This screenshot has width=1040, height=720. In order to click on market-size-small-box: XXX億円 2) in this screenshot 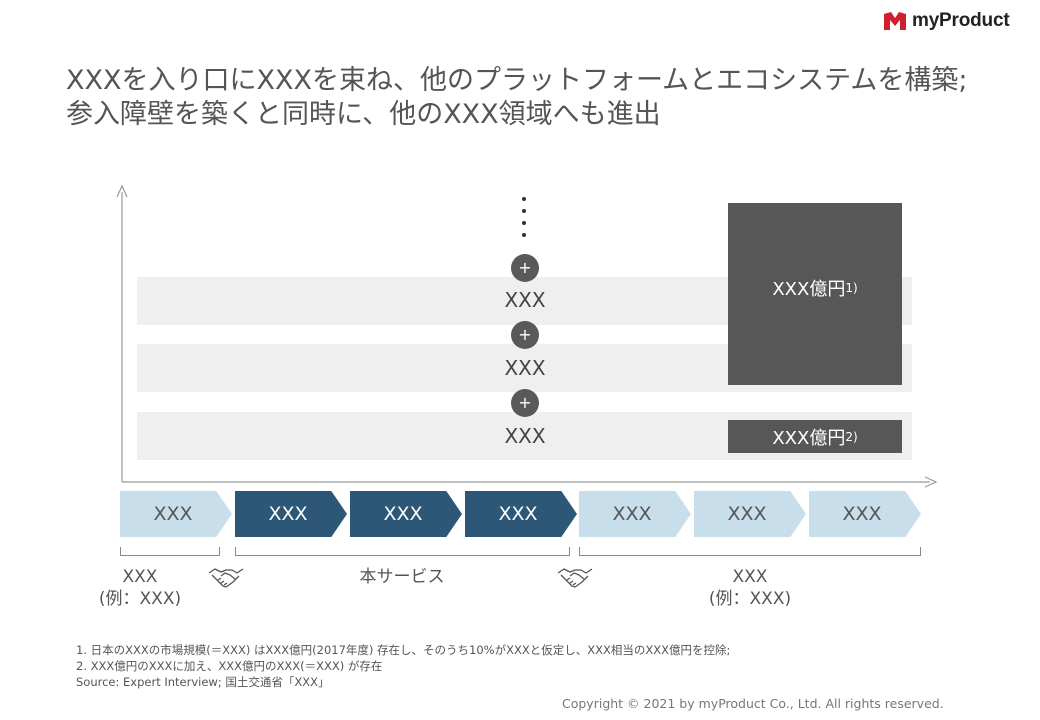, I will do `click(815, 436)`.